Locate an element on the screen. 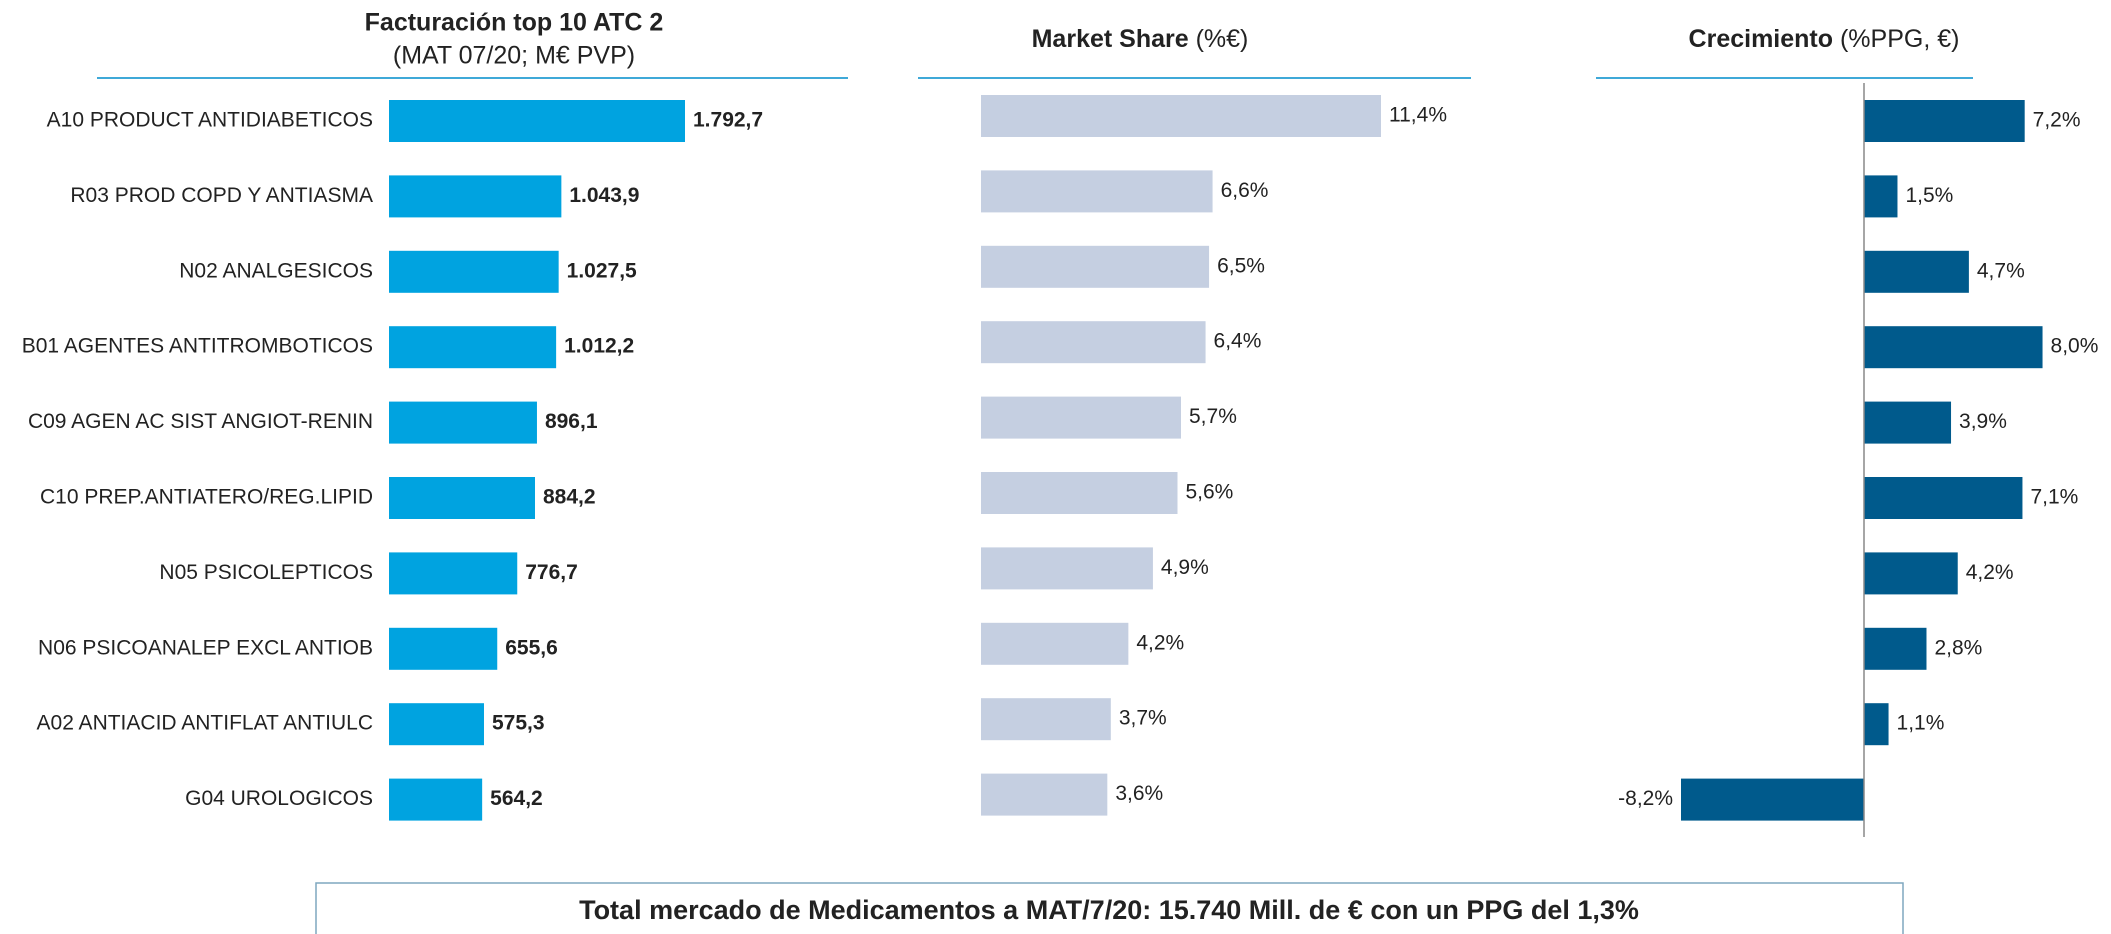 Image resolution: width=2111 pixels, height=934 pixels. value-label: 1,5% is located at coordinates (1929, 195).